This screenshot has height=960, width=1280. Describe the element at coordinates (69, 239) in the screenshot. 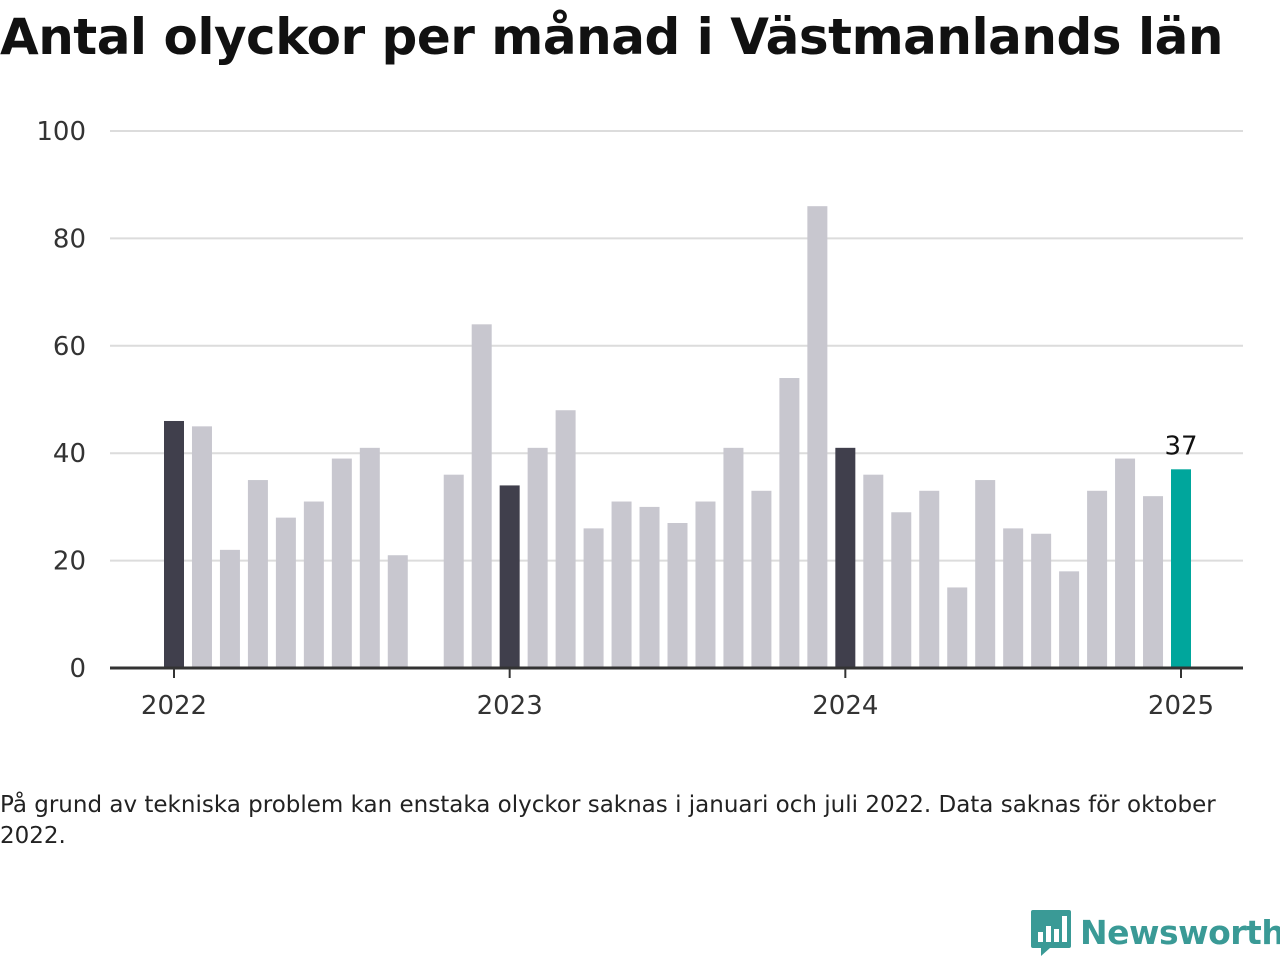

I see `y-tick-label: 80` at that location.